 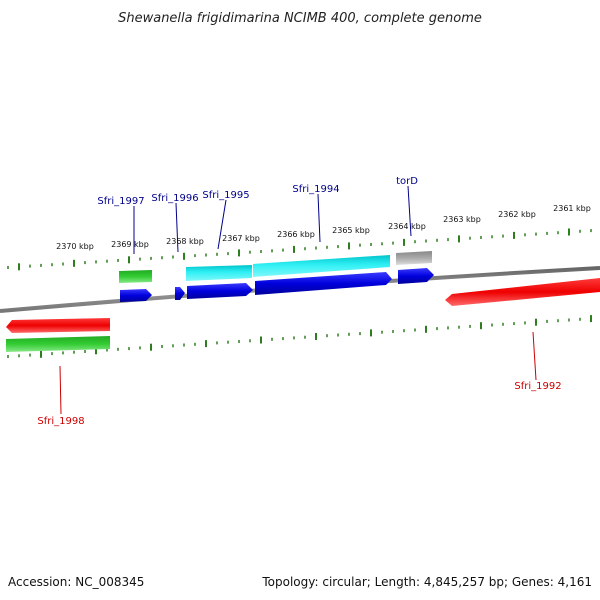 I want to click on tick-label: 2370 kbp, so click(x=75, y=246).